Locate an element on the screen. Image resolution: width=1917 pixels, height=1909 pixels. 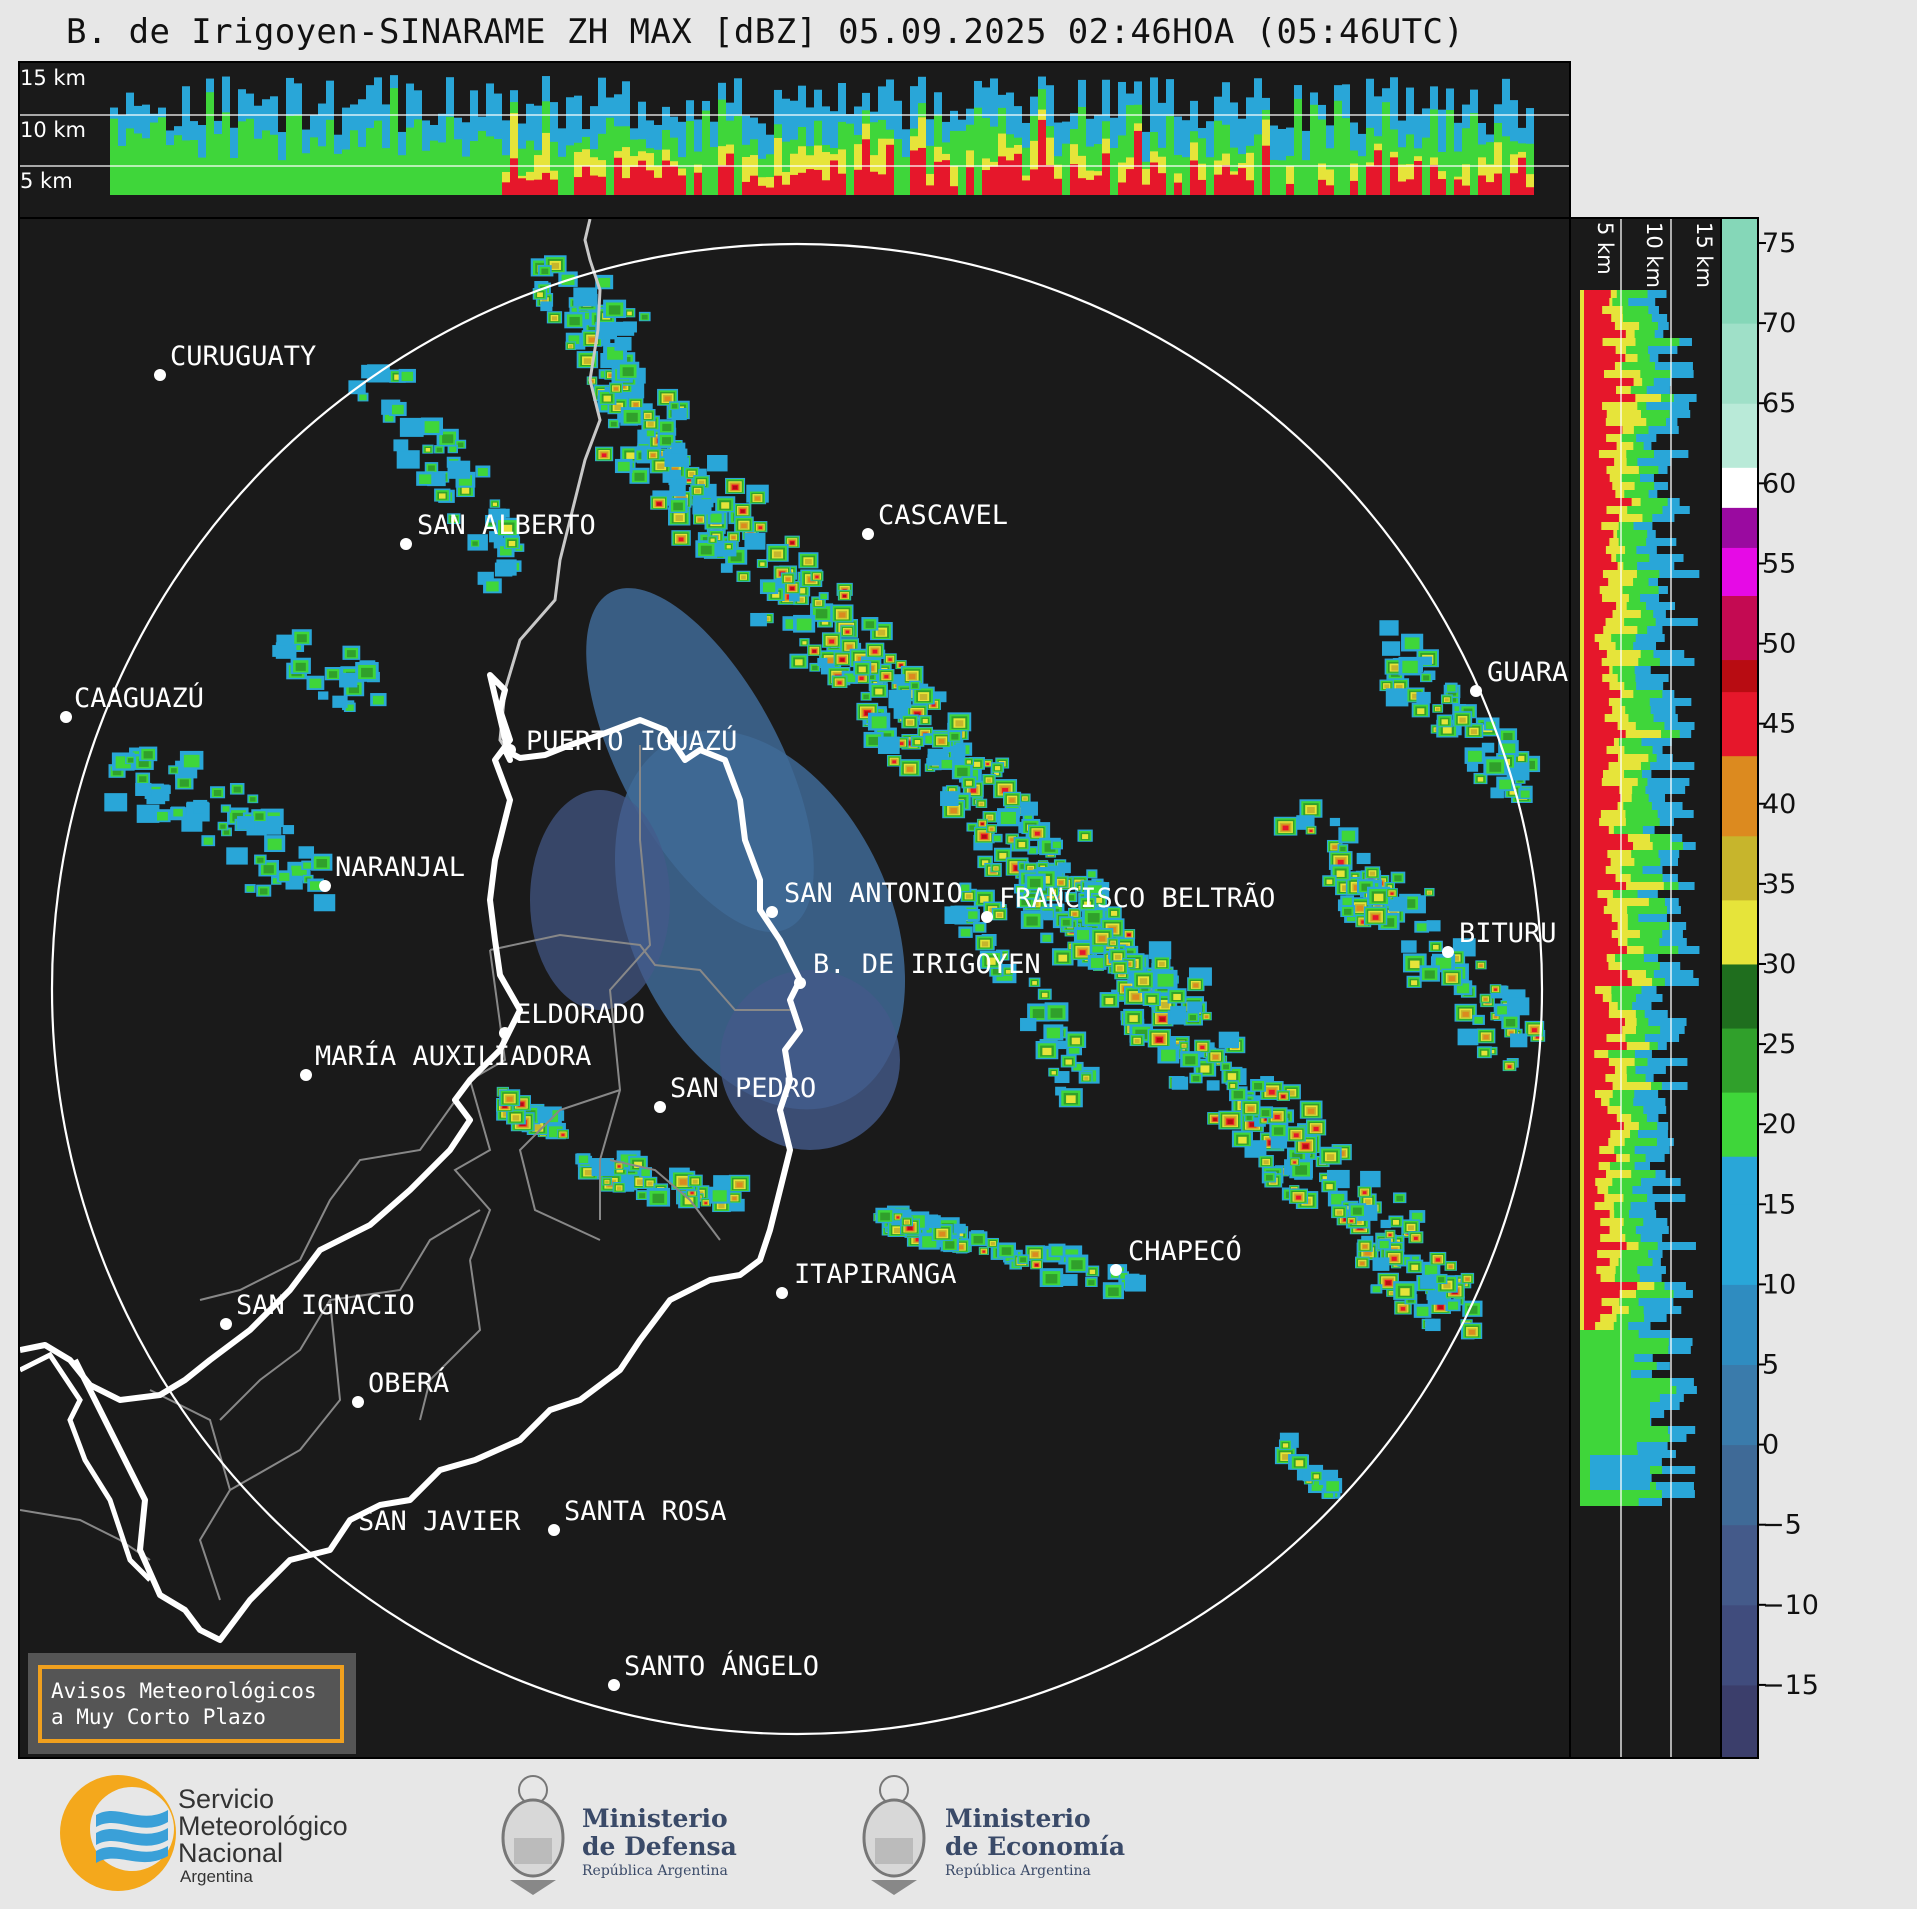
top-cross-section-panel: 15 km 10 km 5 km is located at coordinates (794, 140).